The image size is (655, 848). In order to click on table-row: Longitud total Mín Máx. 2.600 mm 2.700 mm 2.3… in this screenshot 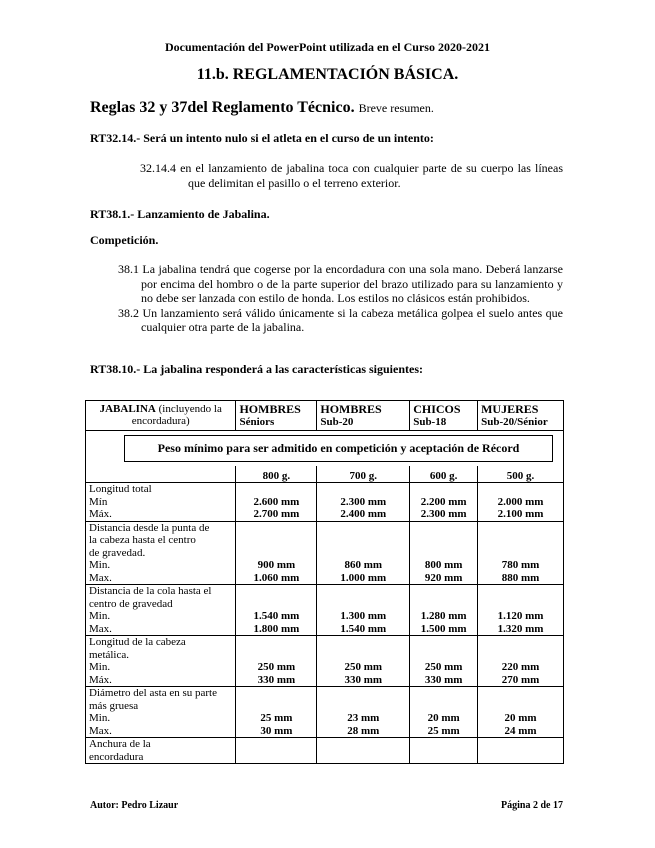, I will do `click(324, 502)`.